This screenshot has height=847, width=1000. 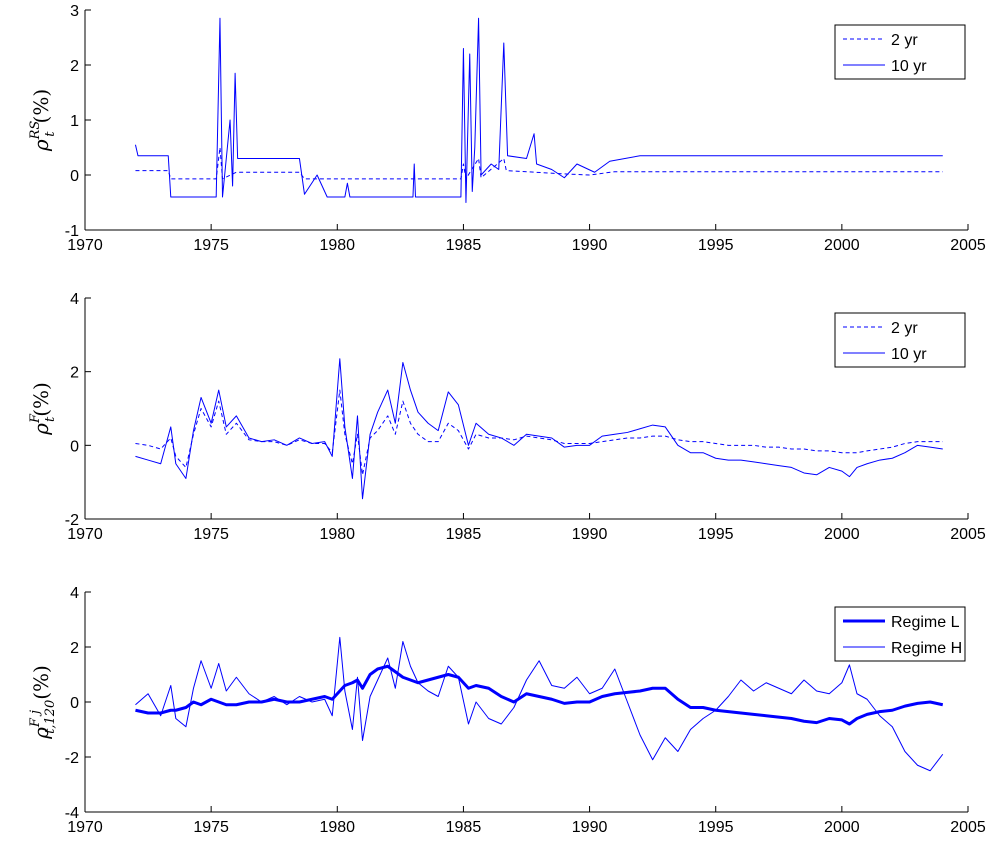 I want to click on y-tick-label: -4, so click(x=72, y=813).